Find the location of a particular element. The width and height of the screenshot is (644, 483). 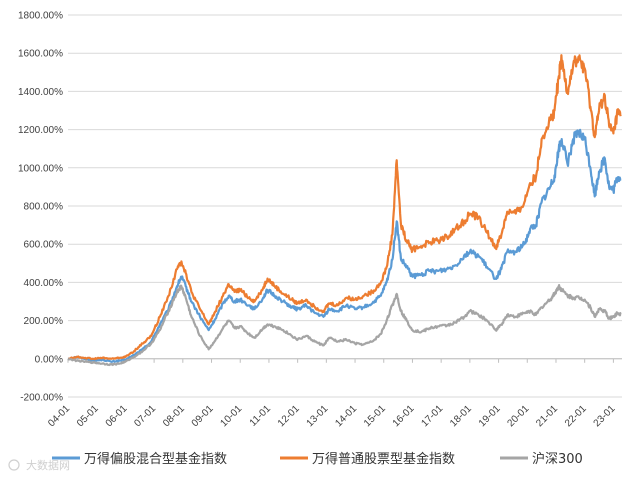

y-tick-label: 1800.00% is located at coordinates (40, 16).